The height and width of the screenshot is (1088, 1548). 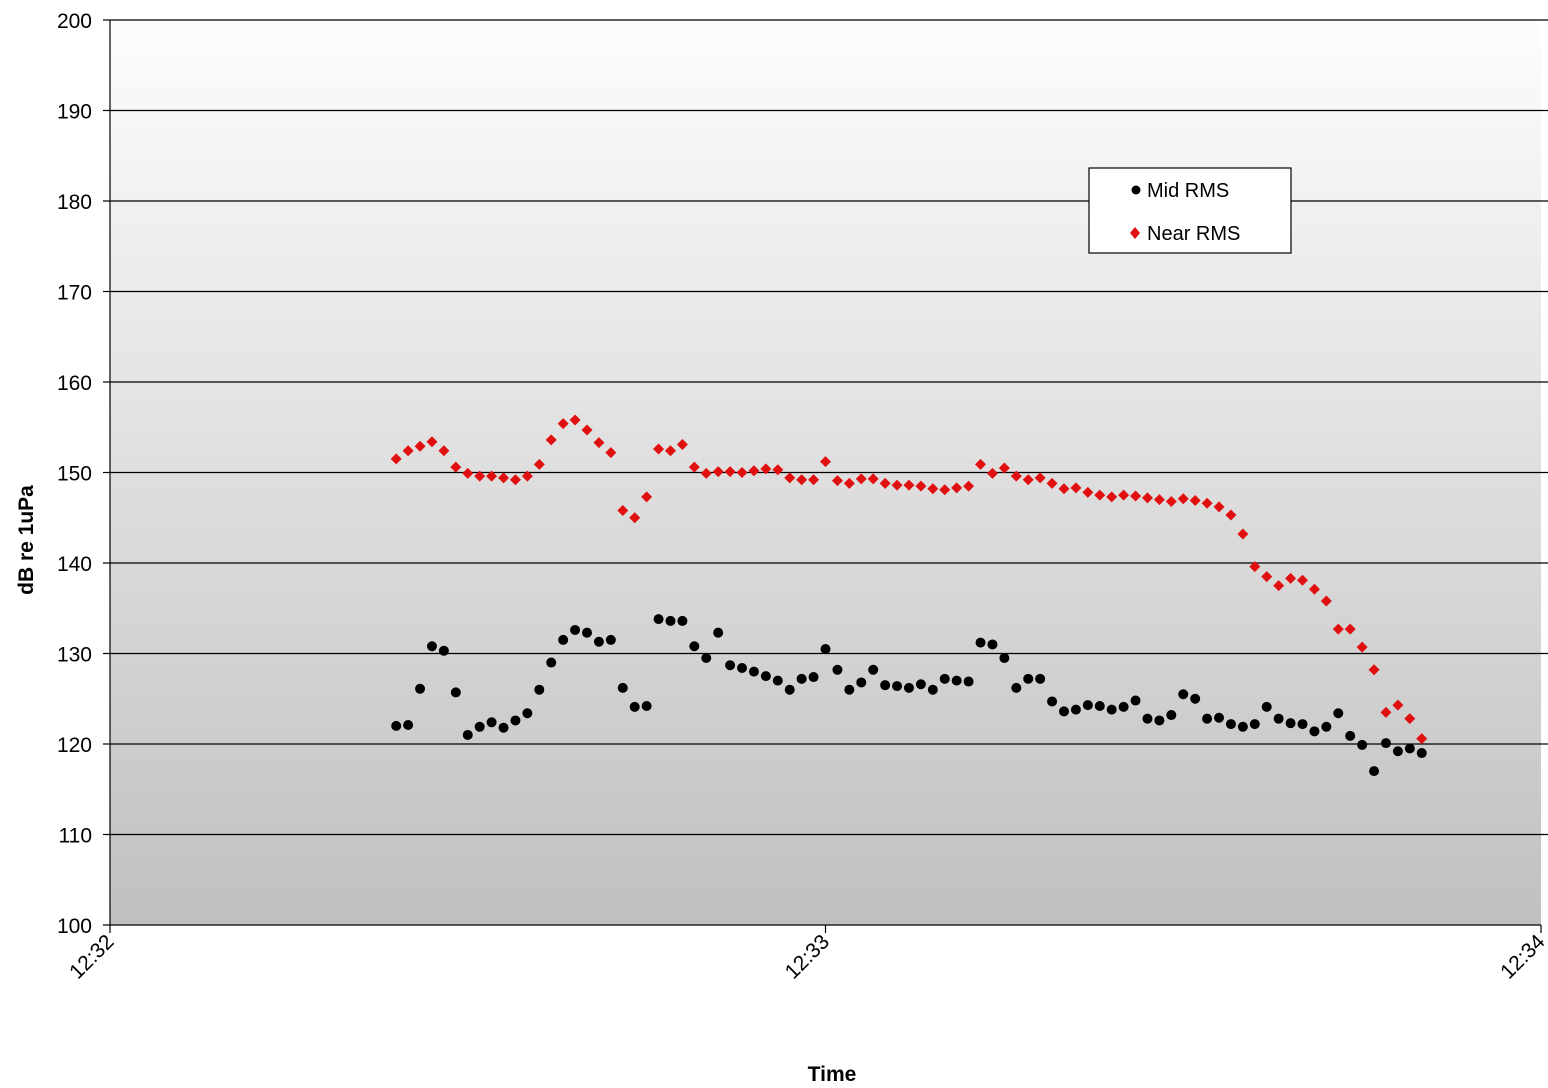 What do you see at coordinates (832, 1074) in the screenshot?
I see `x-axis-title: Time` at bounding box center [832, 1074].